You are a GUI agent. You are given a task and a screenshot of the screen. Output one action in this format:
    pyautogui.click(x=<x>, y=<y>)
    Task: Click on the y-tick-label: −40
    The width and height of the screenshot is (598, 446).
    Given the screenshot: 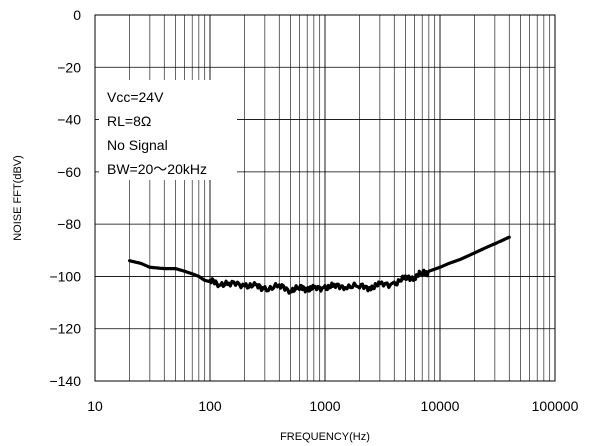 What is the action you would take?
    pyautogui.click(x=69, y=120)
    